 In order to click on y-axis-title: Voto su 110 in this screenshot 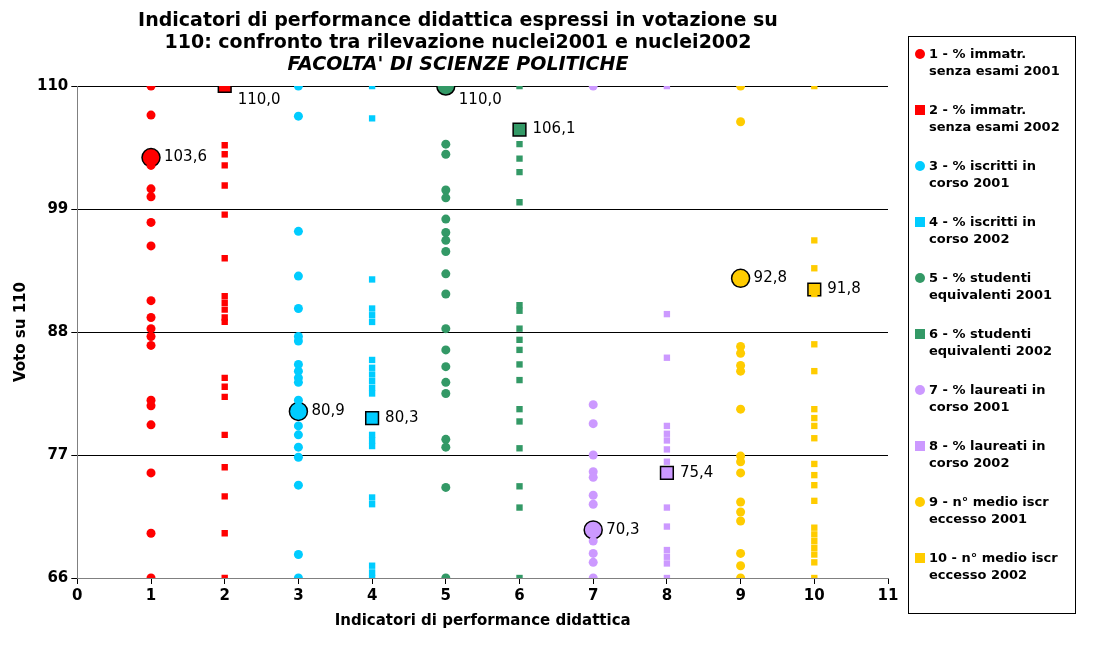, I will do `click(19, 332)`.